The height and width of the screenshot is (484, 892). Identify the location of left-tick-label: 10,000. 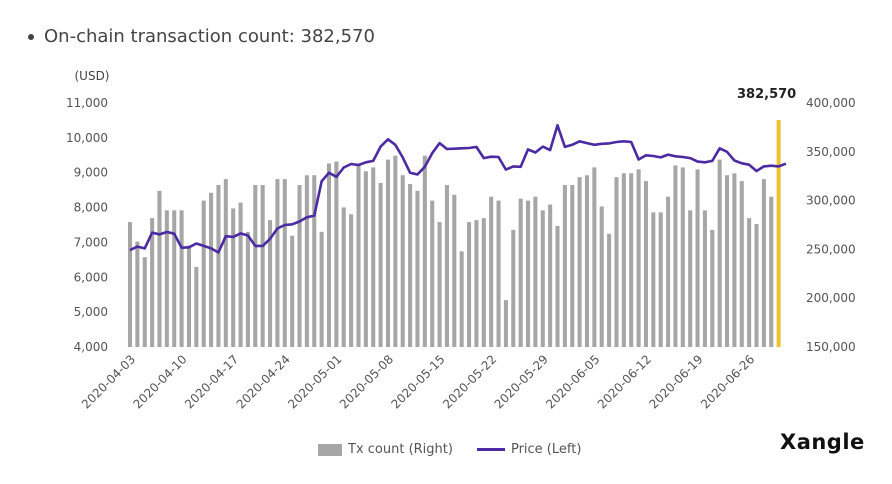
(87, 138).